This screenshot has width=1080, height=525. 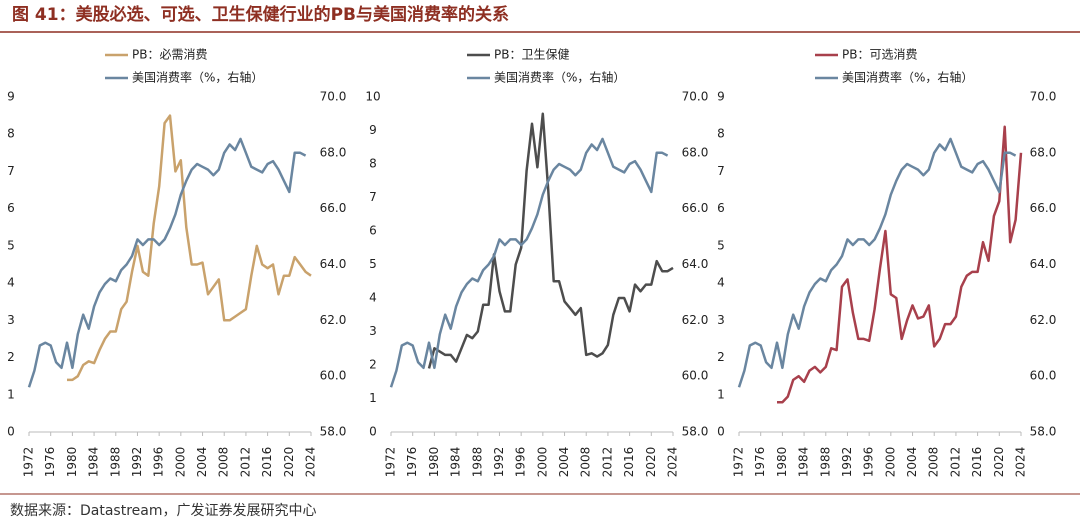 What do you see at coordinates (163, 511) in the screenshot?
I see `source-note: 数据来源：Datastream，广发证券发展研究中心` at bounding box center [163, 511].